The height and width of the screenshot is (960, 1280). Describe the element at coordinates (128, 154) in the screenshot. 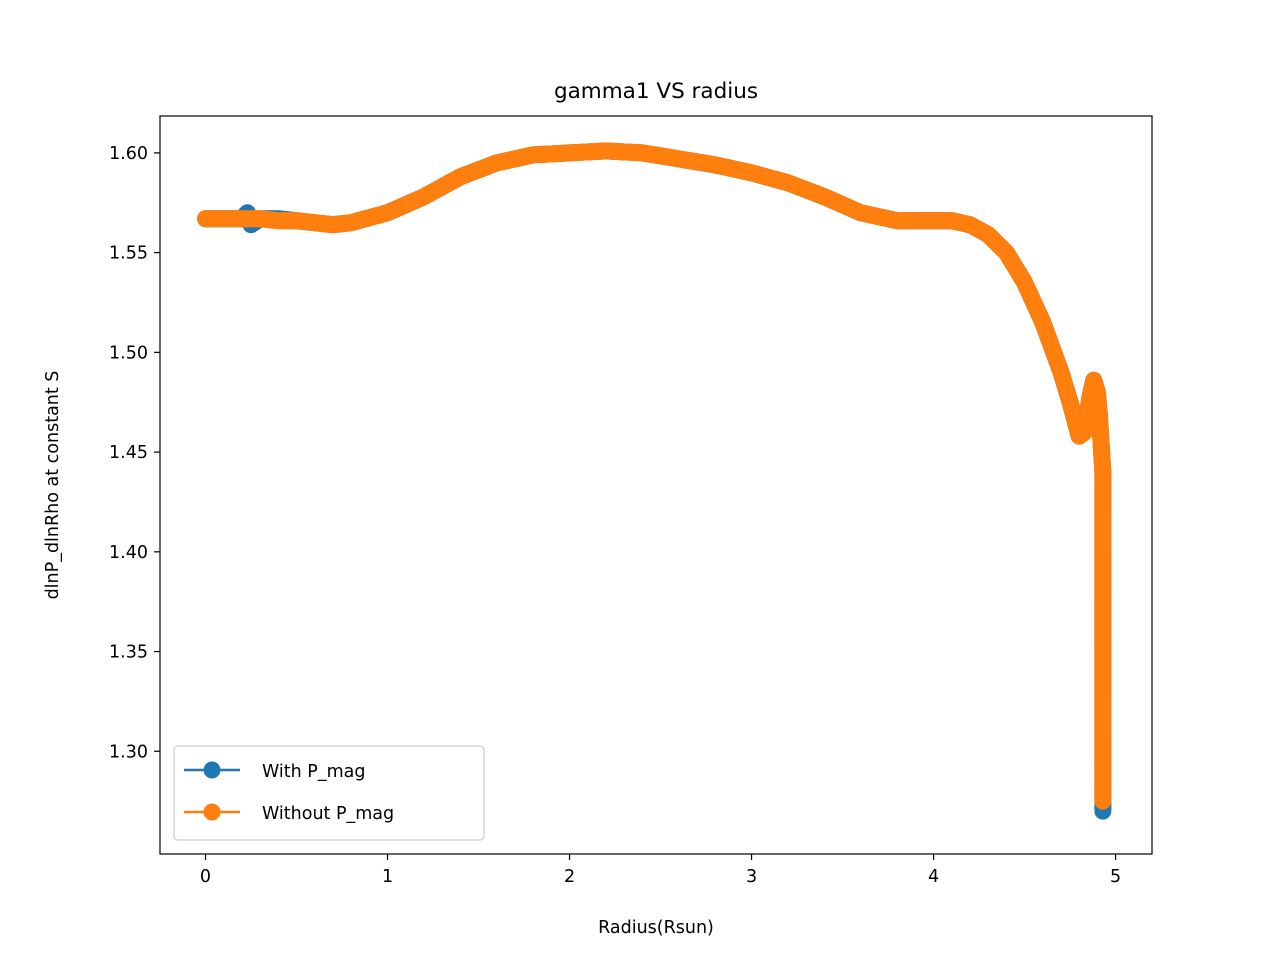

I see `y-tick-label: 1.60` at that location.